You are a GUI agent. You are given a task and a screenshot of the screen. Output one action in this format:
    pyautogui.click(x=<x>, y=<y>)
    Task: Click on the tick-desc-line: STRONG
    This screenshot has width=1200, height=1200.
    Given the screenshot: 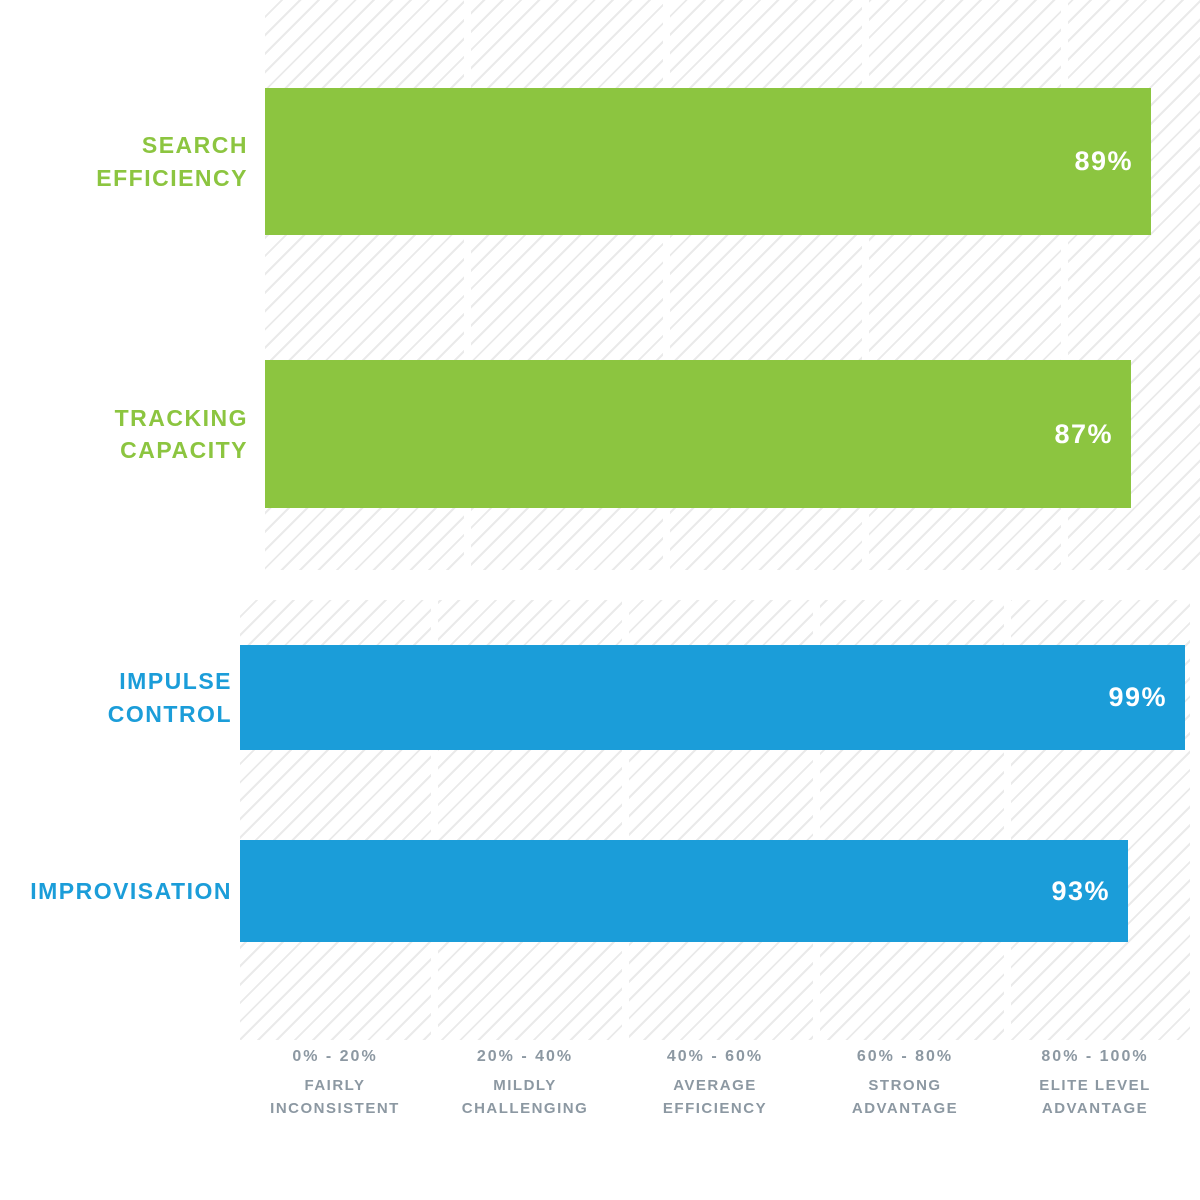 What is the action you would take?
    pyautogui.click(x=905, y=1085)
    